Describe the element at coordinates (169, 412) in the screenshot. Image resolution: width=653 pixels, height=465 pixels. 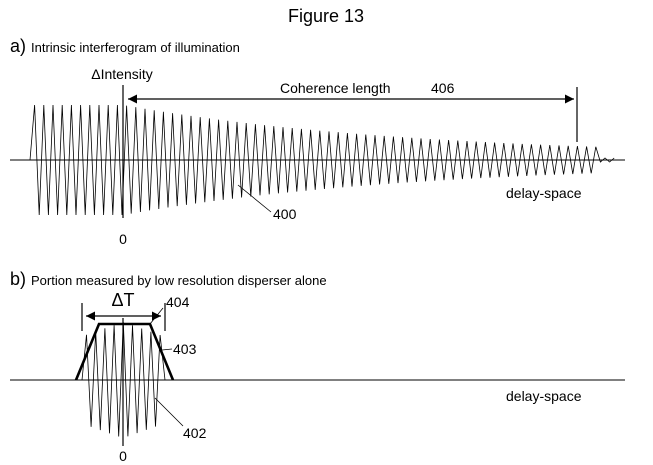
I see `waveform-402-leader` at that location.